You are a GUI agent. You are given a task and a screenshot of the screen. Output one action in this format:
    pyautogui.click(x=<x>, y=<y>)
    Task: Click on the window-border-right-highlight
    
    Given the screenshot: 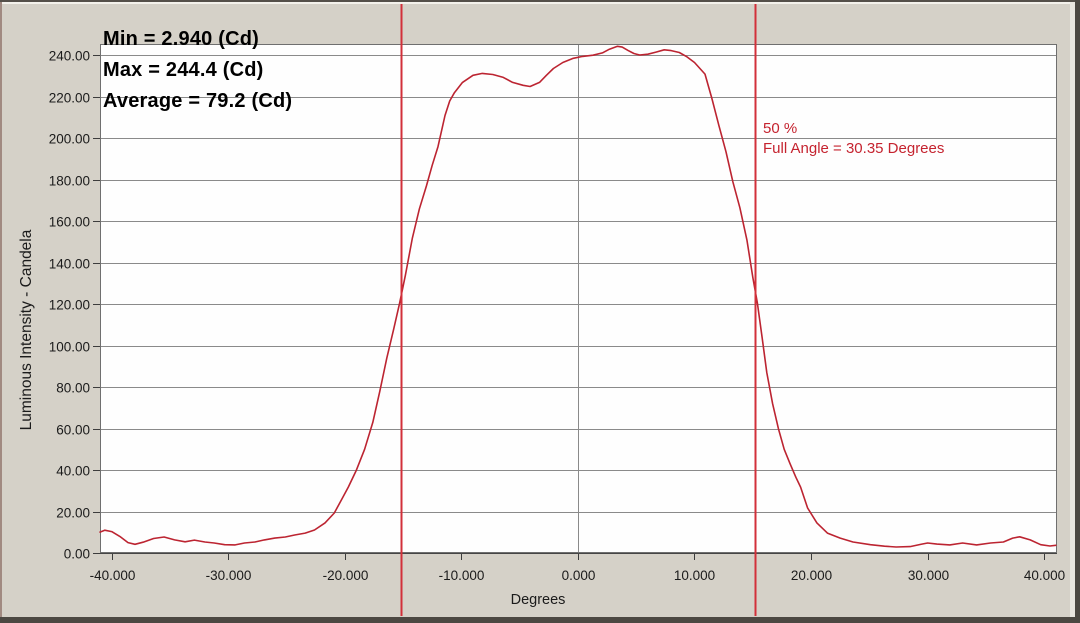 What is the action you would take?
    pyautogui.click(x=1072, y=309)
    